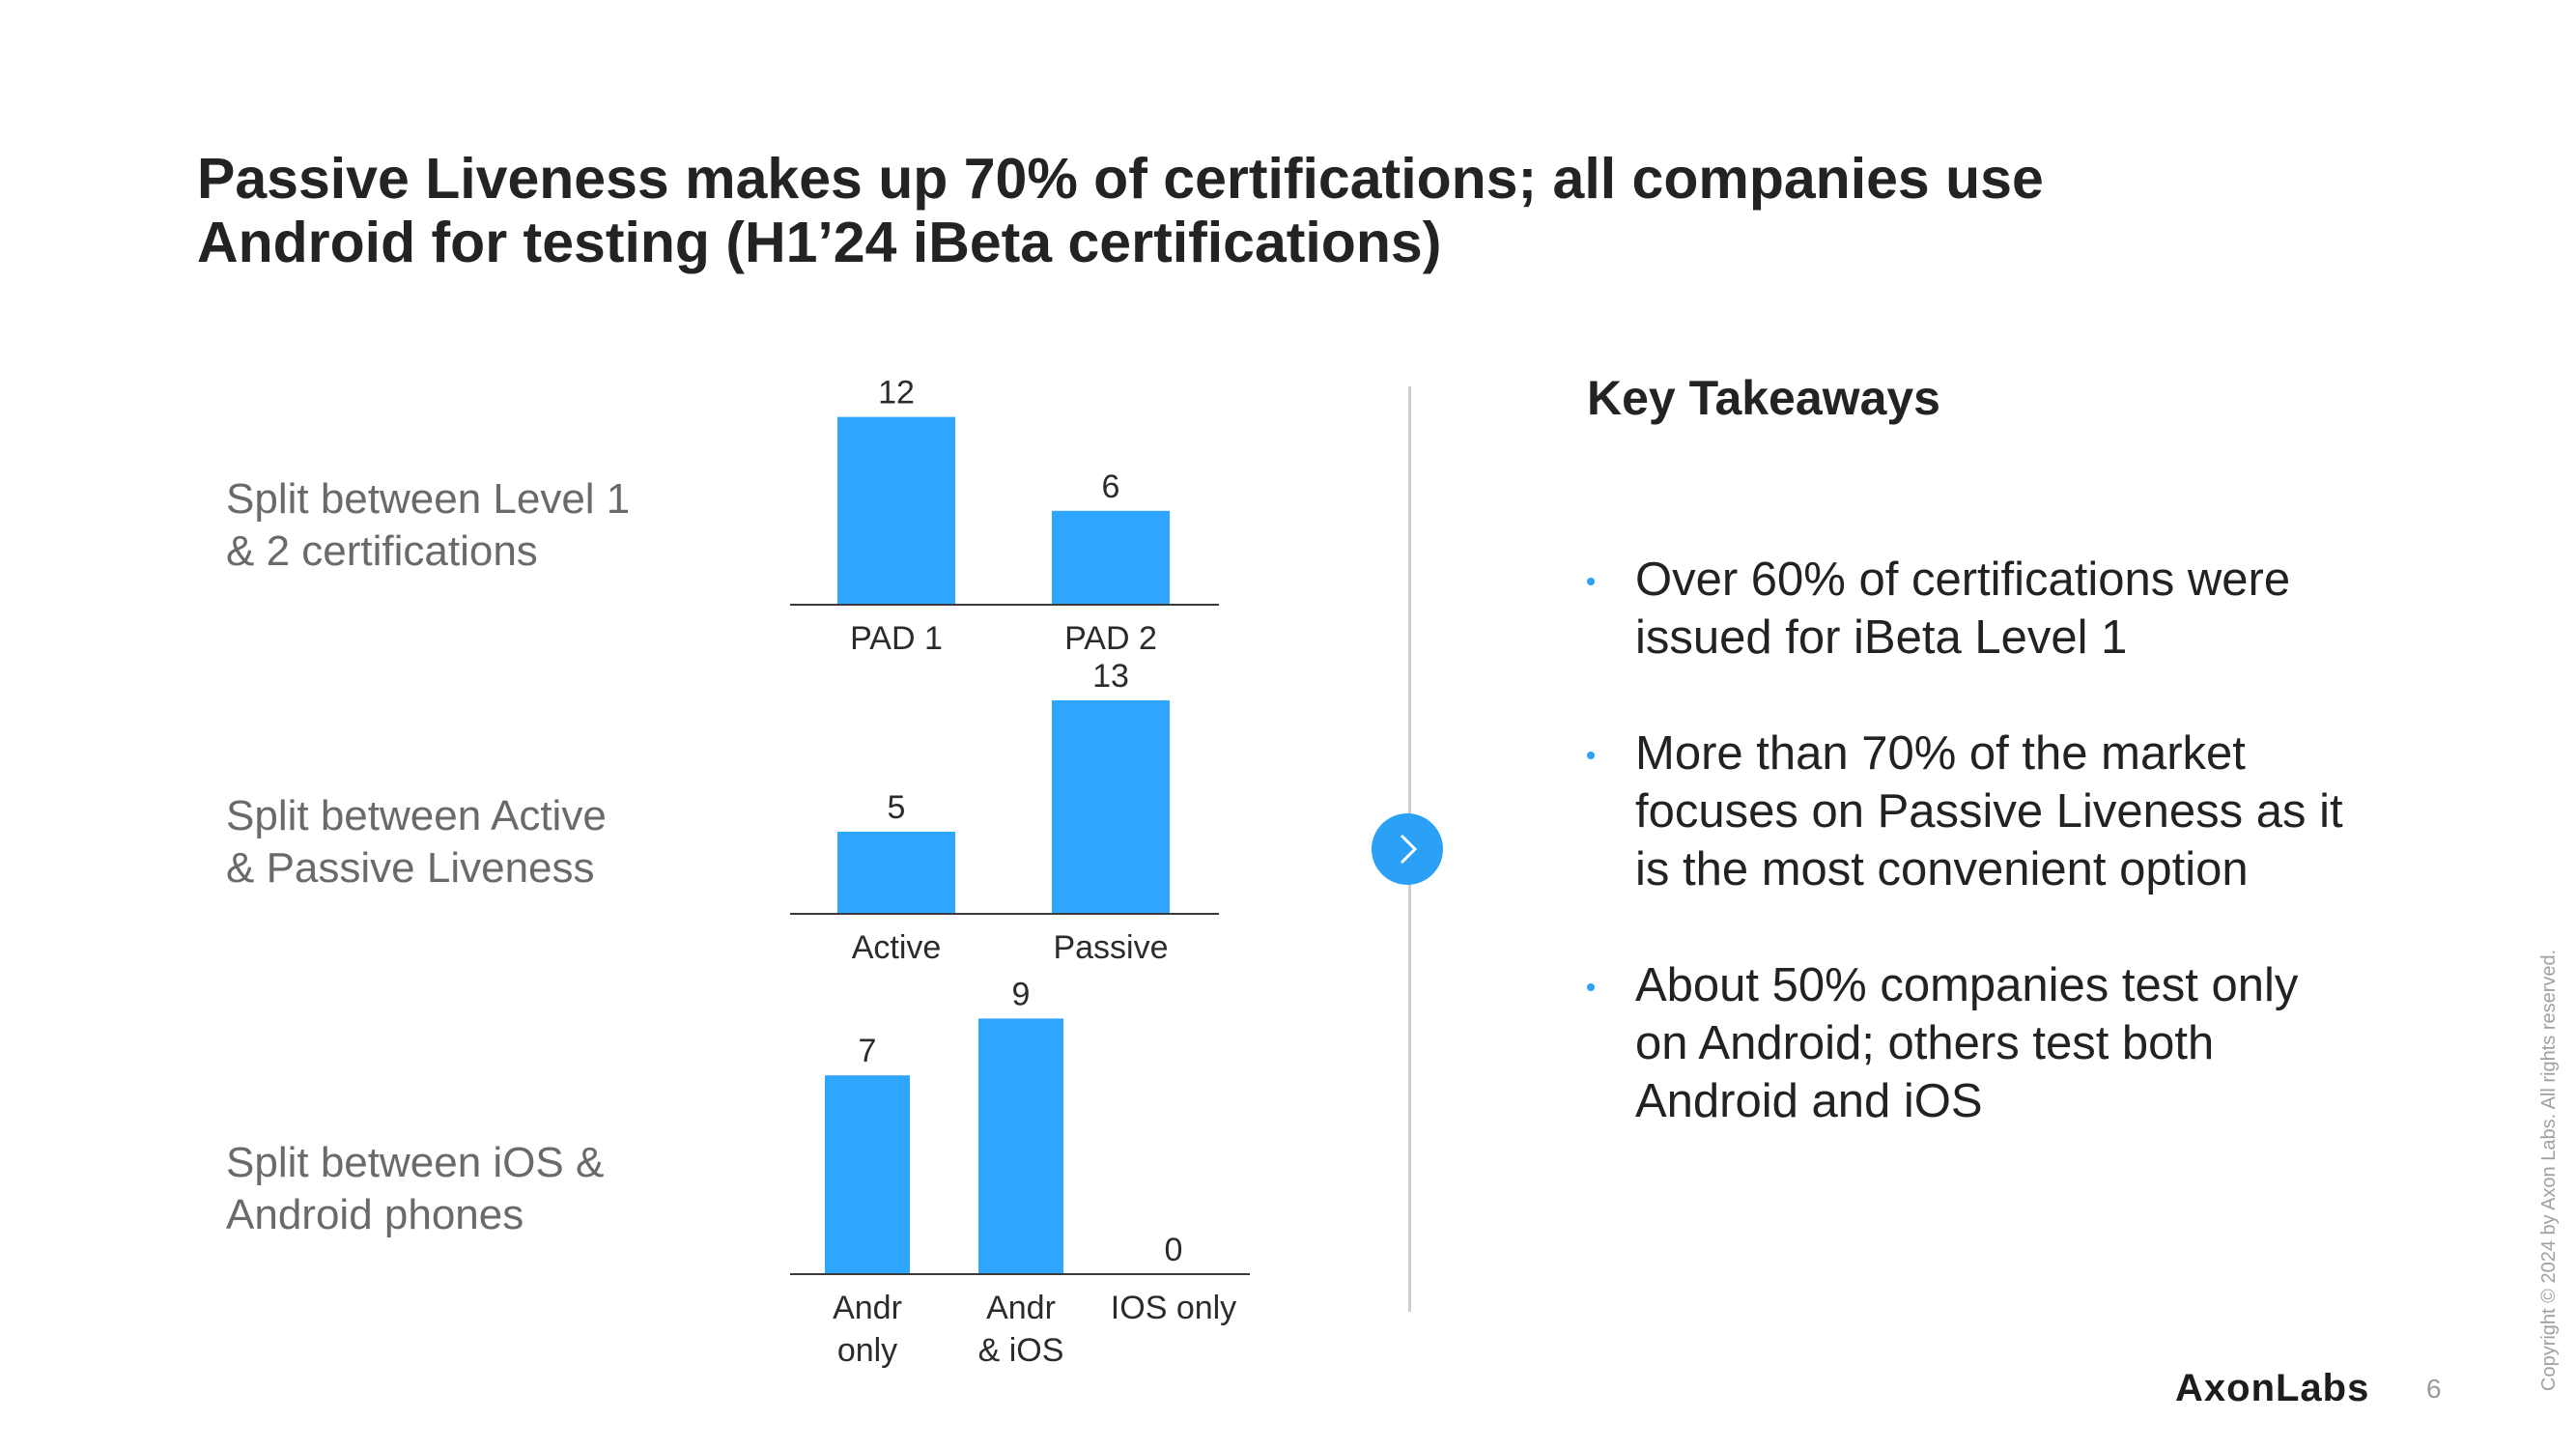  I want to click on takeaways-heading: Key Takeaways, so click(1763, 398).